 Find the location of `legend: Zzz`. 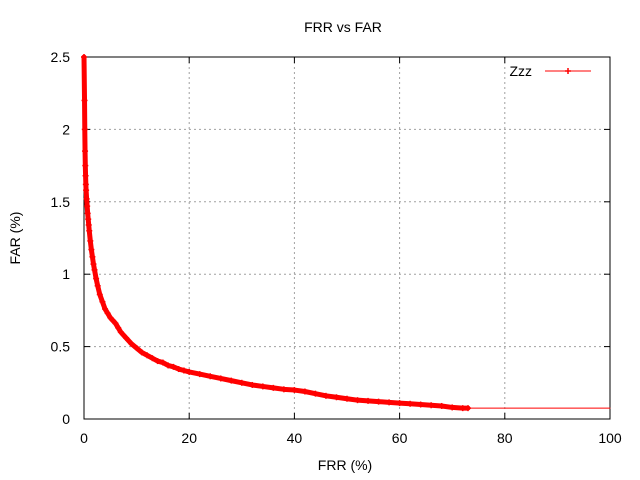

legend: Zzz is located at coordinates (550, 71).